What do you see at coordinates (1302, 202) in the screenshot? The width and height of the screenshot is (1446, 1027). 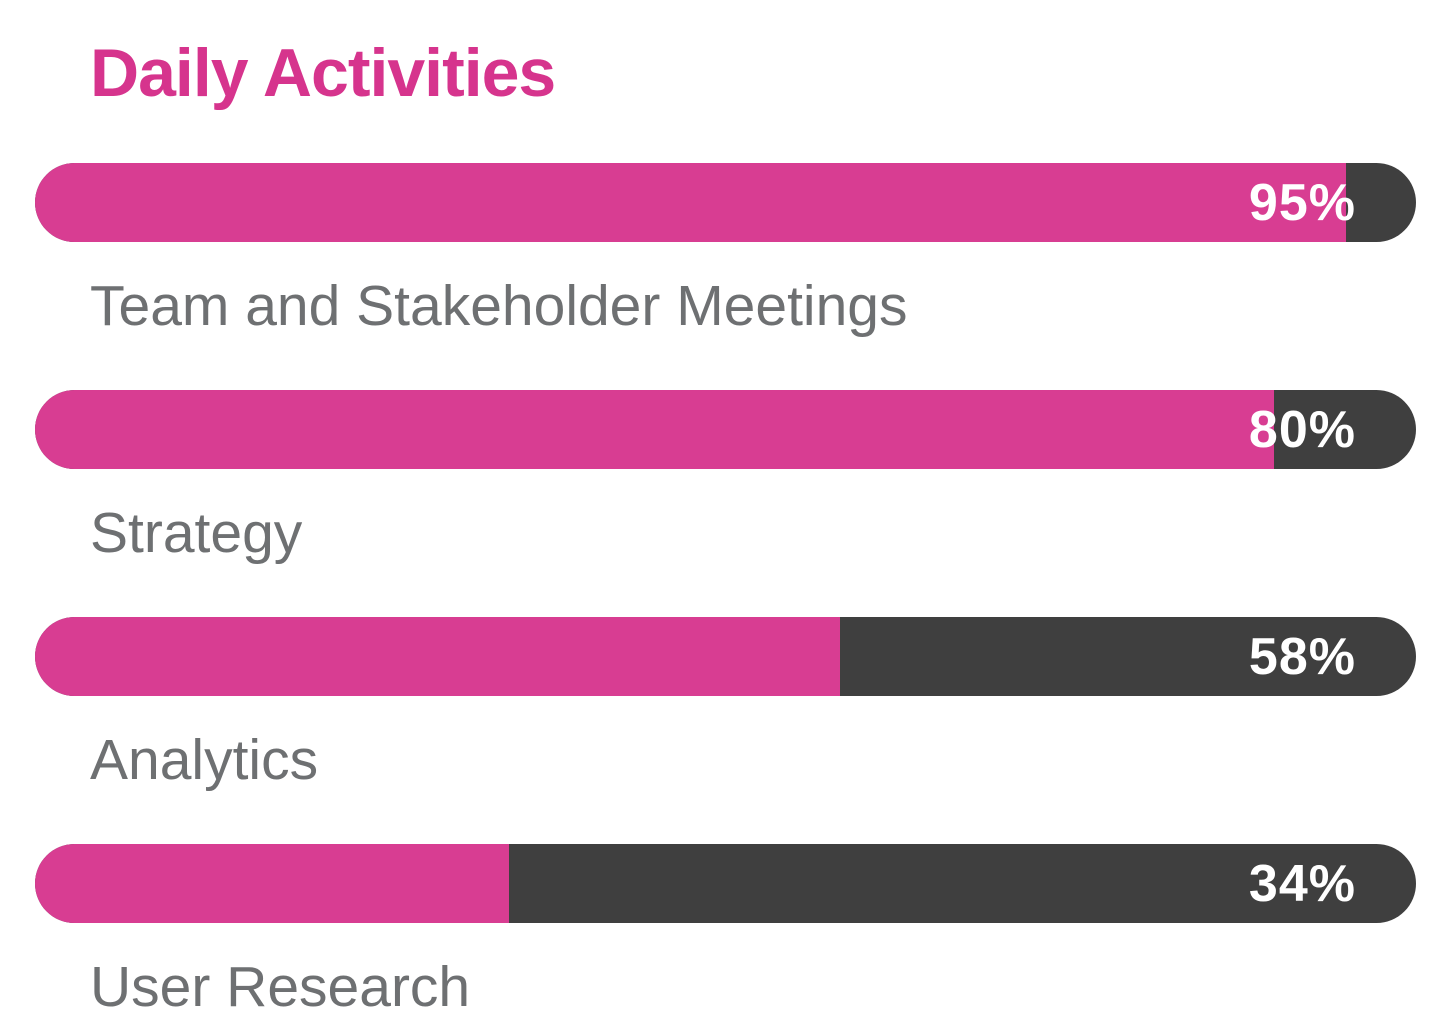 I see `bar-value-label: 95%` at bounding box center [1302, 202].